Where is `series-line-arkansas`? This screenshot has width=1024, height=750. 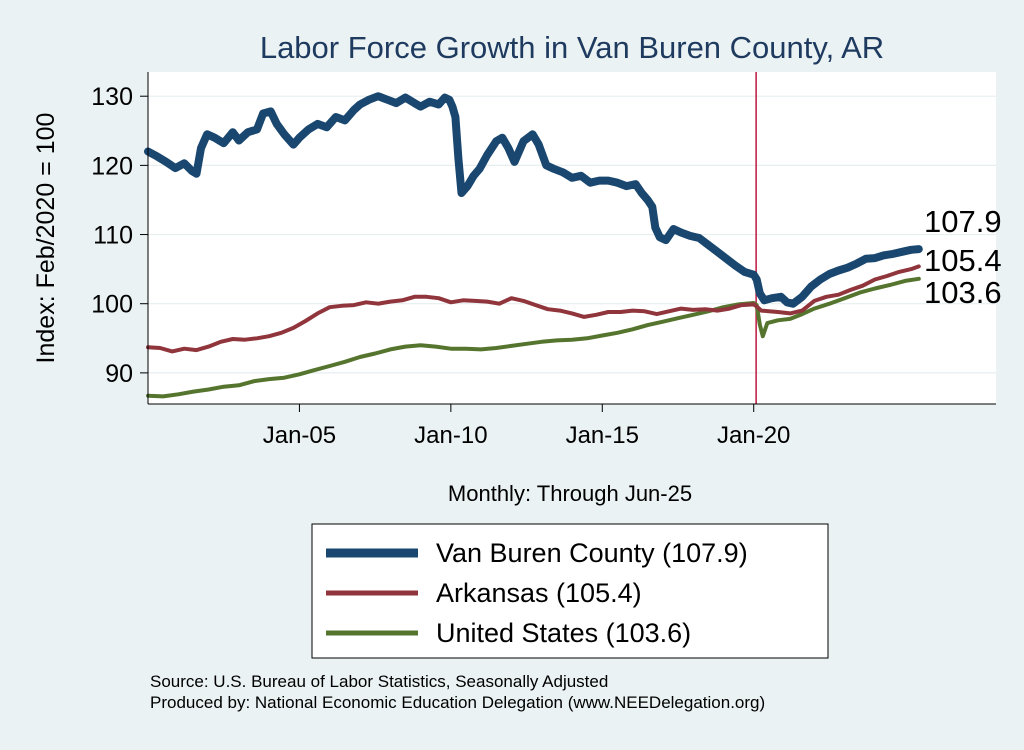 series-line-arkansas is located at coordinates (533, 309).